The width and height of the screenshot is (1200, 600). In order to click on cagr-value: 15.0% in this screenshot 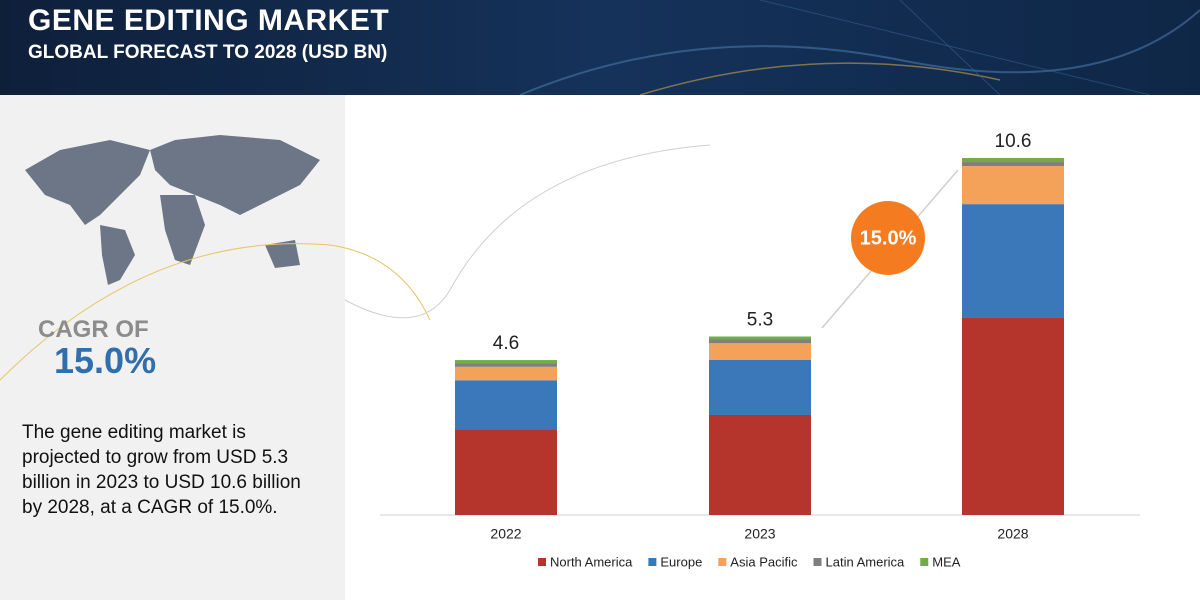, I will do `click(105, 360)`.